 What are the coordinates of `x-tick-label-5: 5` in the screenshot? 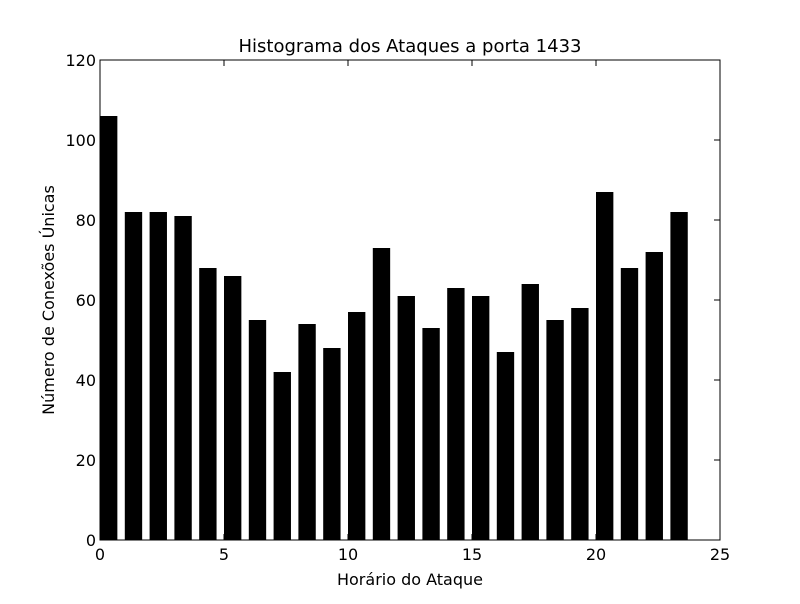 It's located at (224, 554).